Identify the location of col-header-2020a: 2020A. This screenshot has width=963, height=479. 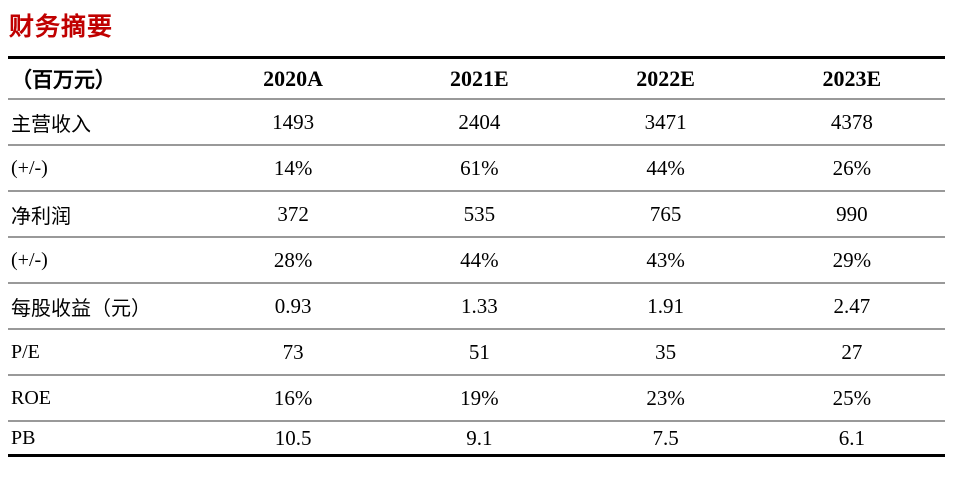
(293, 78).